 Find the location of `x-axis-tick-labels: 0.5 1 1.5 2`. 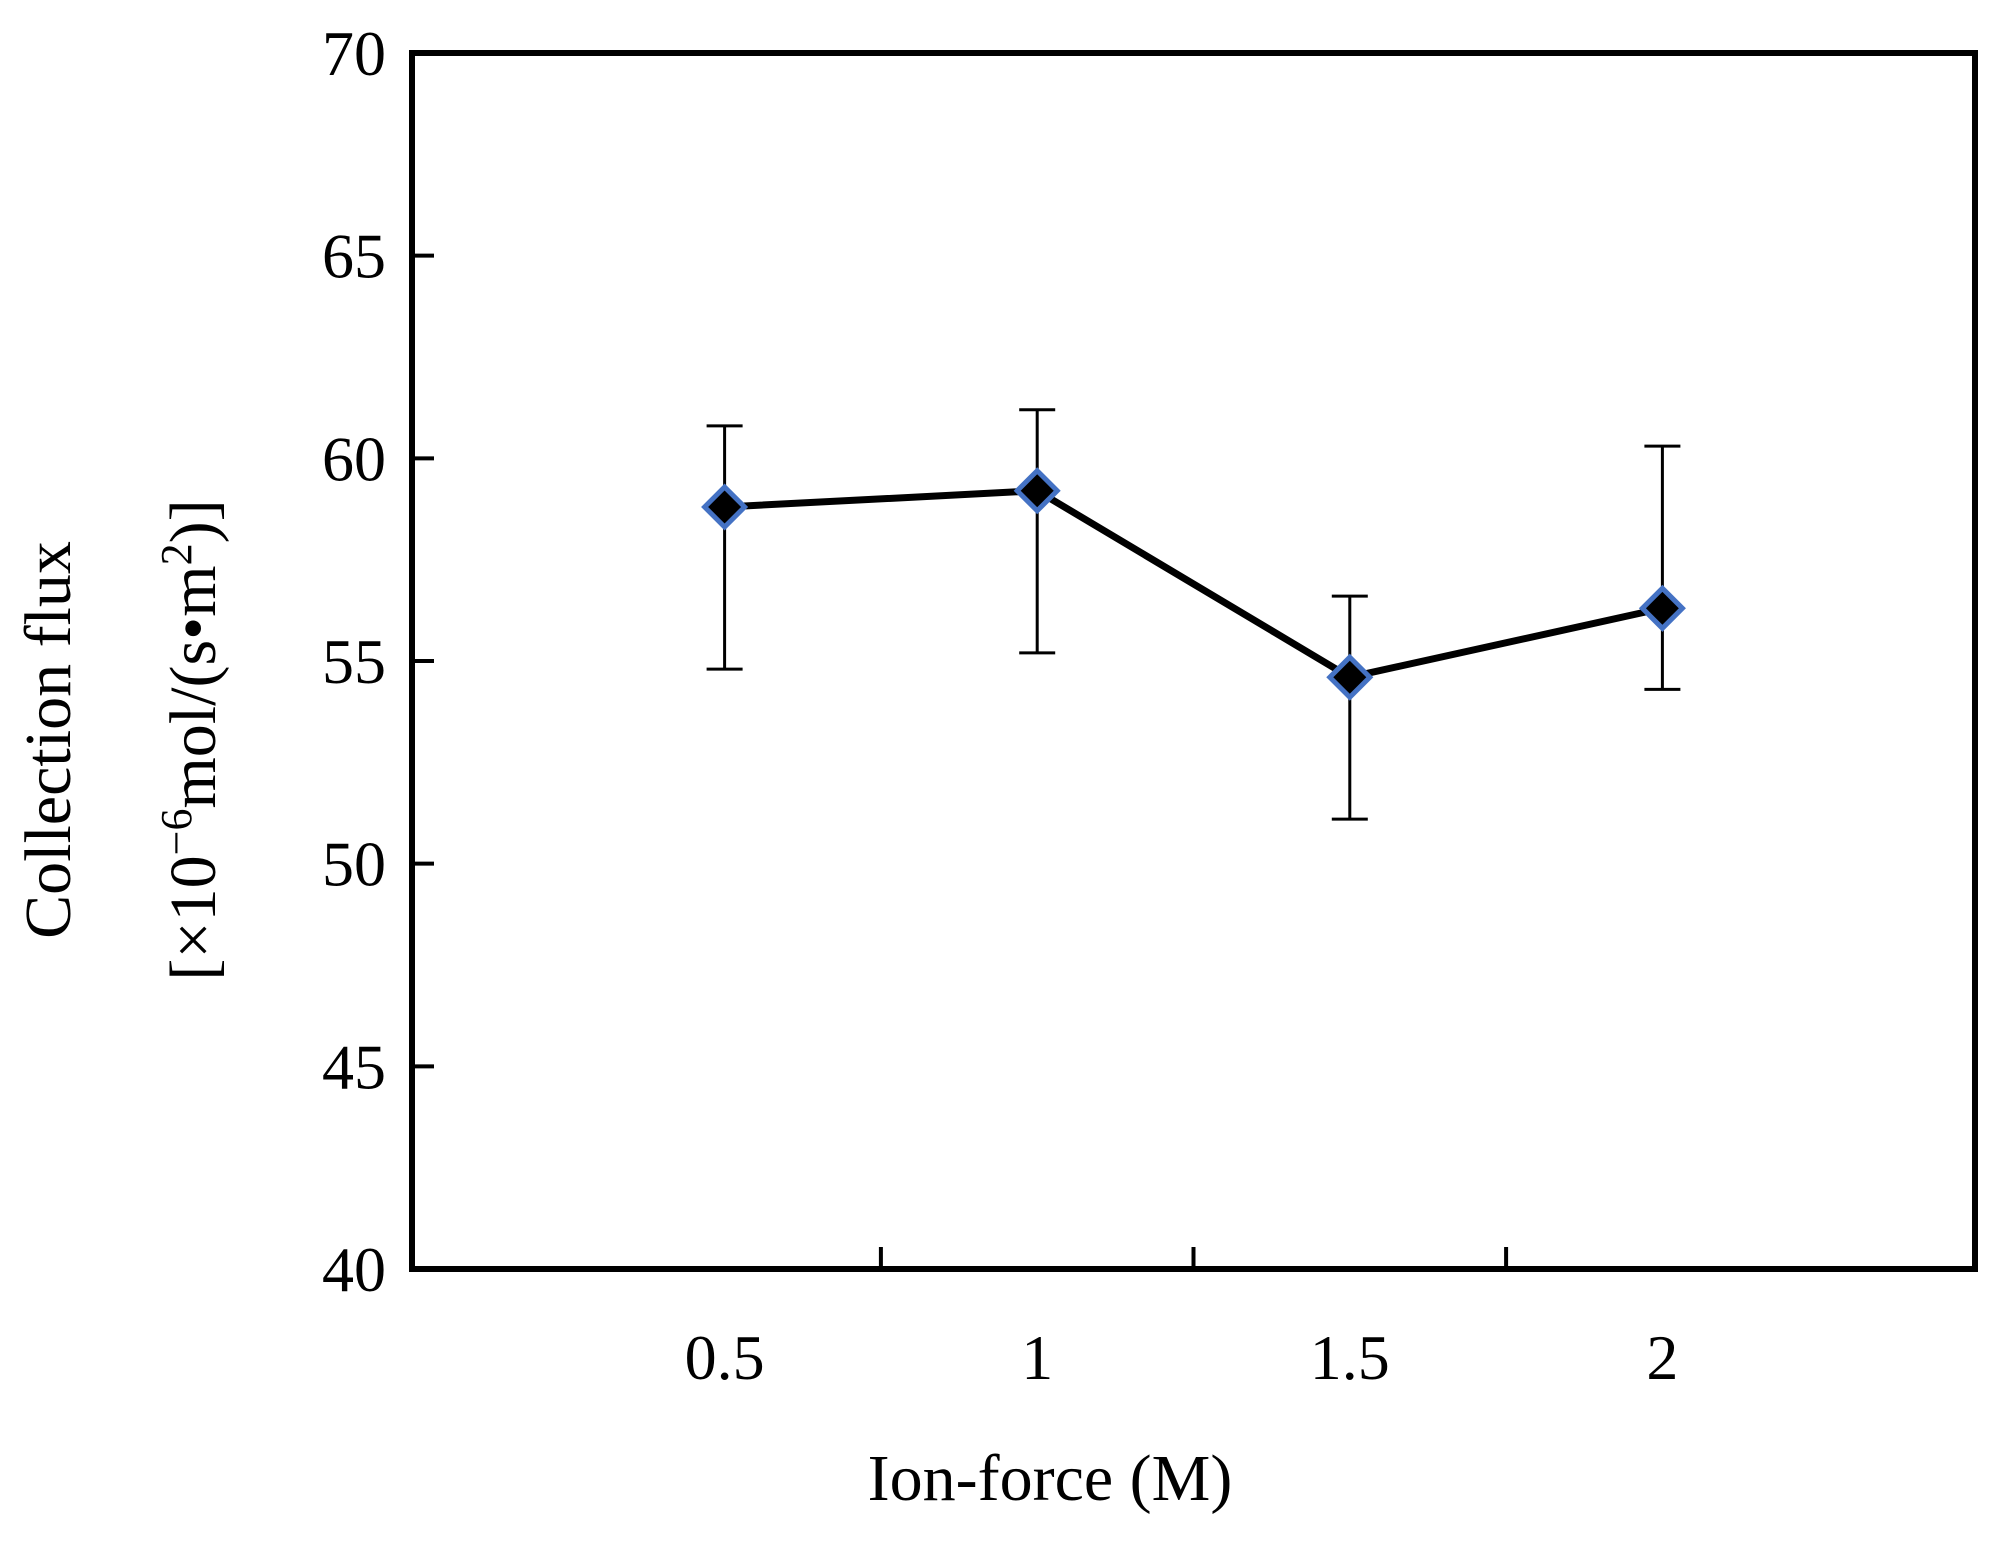

x-axis-tick-labels: 0.5 1 1.5 2 is located at coordinates (1182, 1357).